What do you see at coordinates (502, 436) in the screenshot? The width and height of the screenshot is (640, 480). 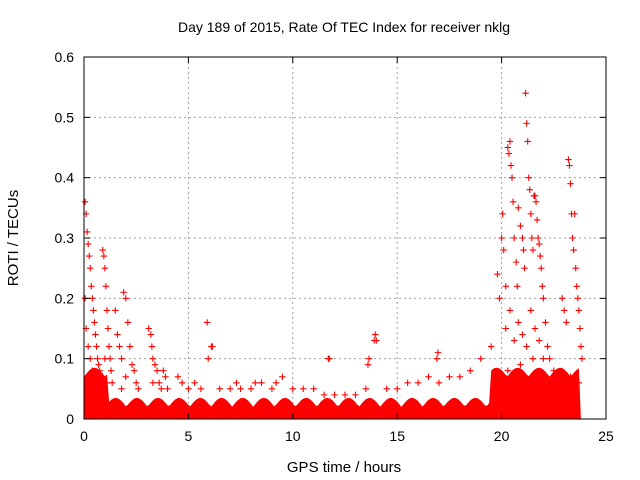 I see `x-tick-label: 20` at bounding box center [502, 436].